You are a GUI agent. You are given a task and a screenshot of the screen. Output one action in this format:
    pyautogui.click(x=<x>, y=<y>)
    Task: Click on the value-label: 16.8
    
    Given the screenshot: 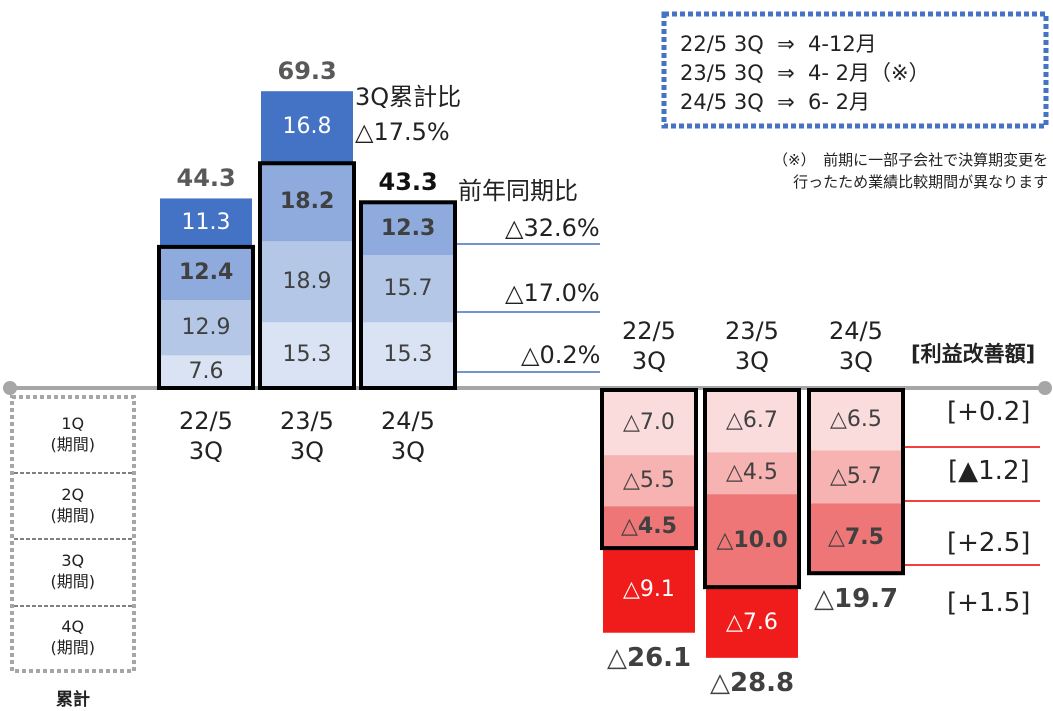 What is the action you would take?
    pyautogui.click(x=307, y=127)
    